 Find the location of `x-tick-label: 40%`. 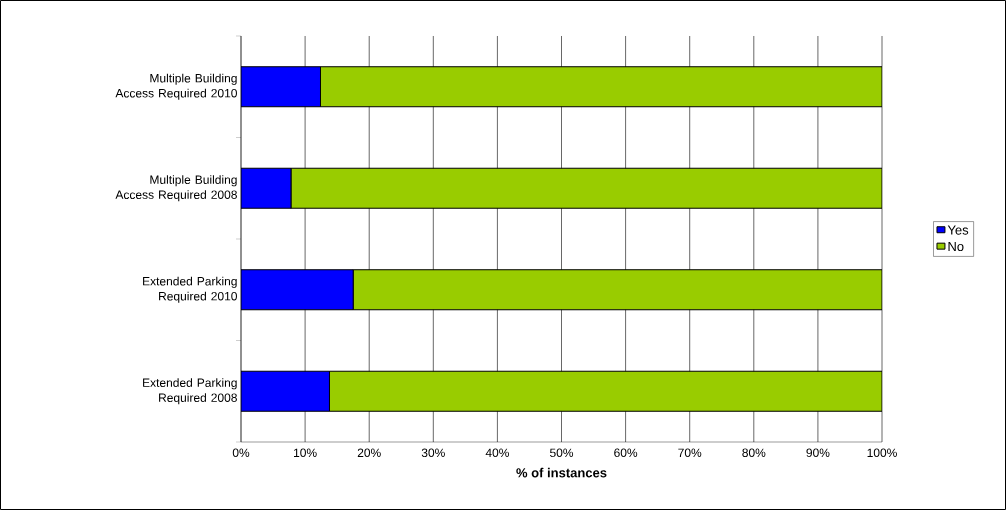

x-tick-label: 40% is located at coordinates (497, 453).